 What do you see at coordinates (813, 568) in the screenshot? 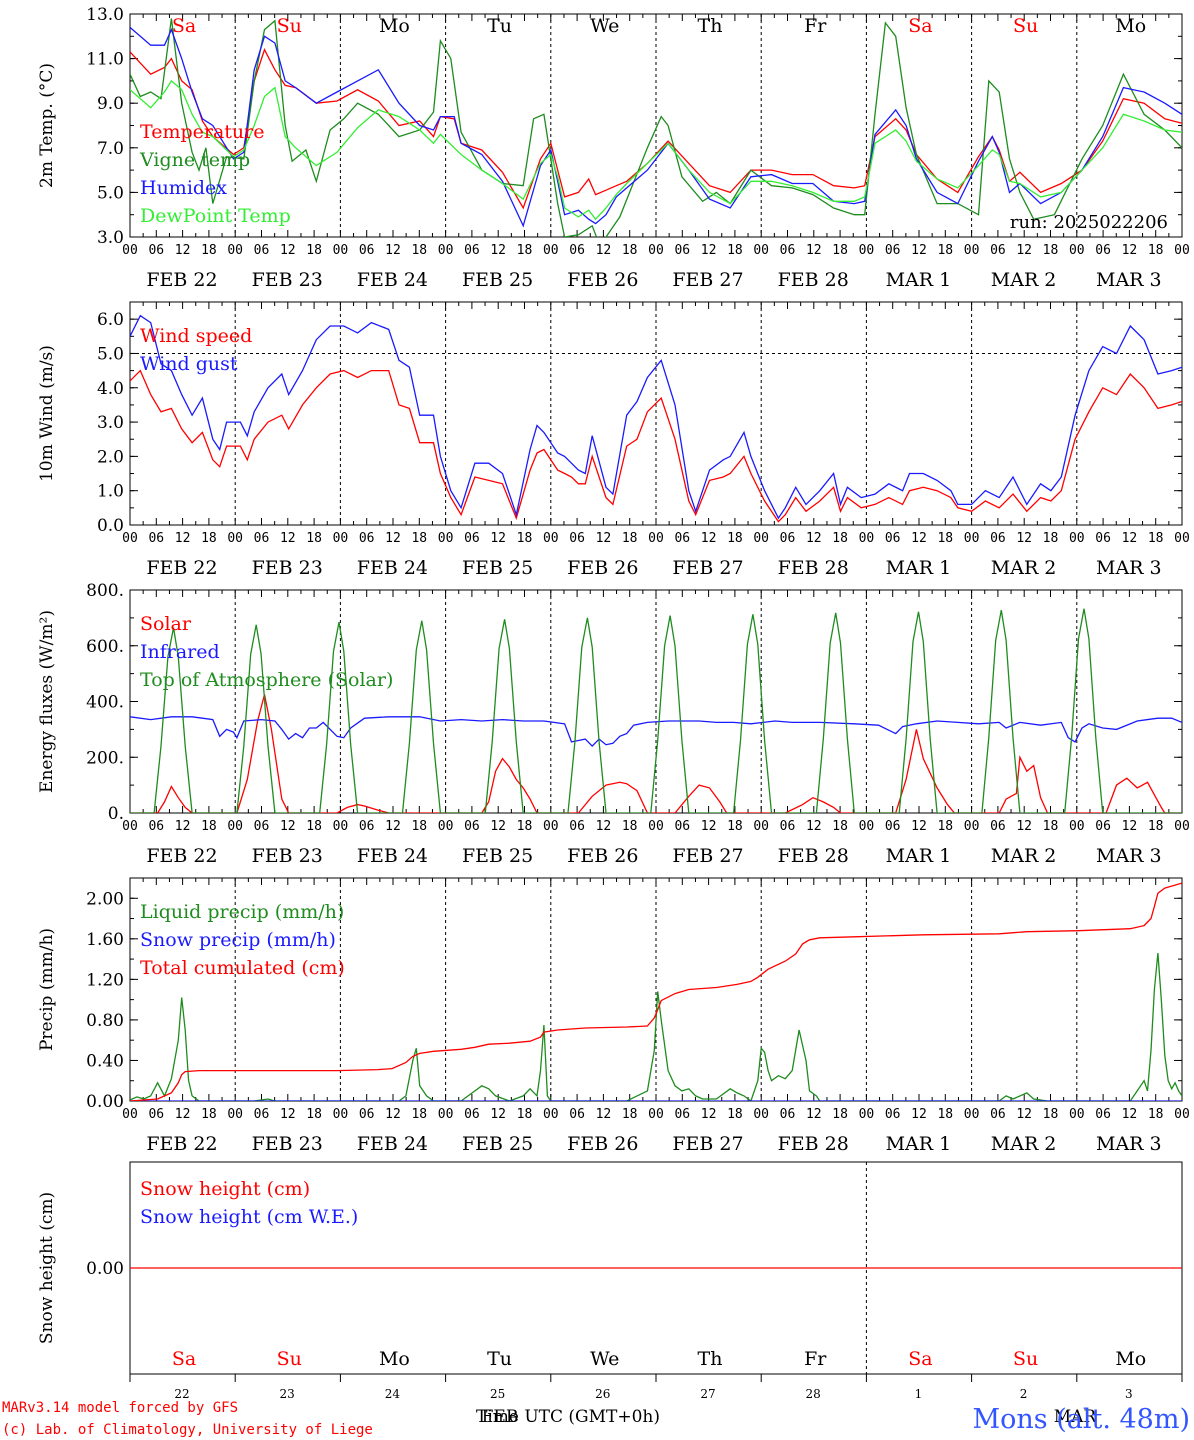
I see `date-label: FEB 28` at bounding box center [813, 568].